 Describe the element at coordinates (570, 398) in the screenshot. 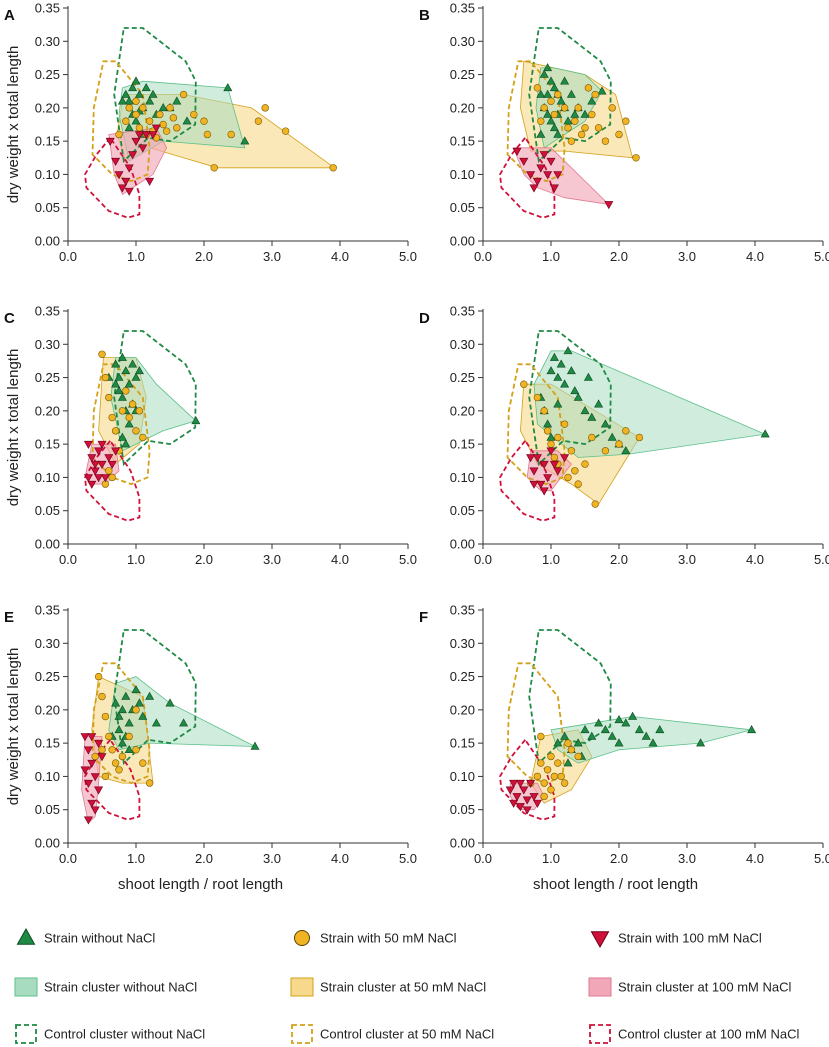

I see `control-cluster-none` at that location.